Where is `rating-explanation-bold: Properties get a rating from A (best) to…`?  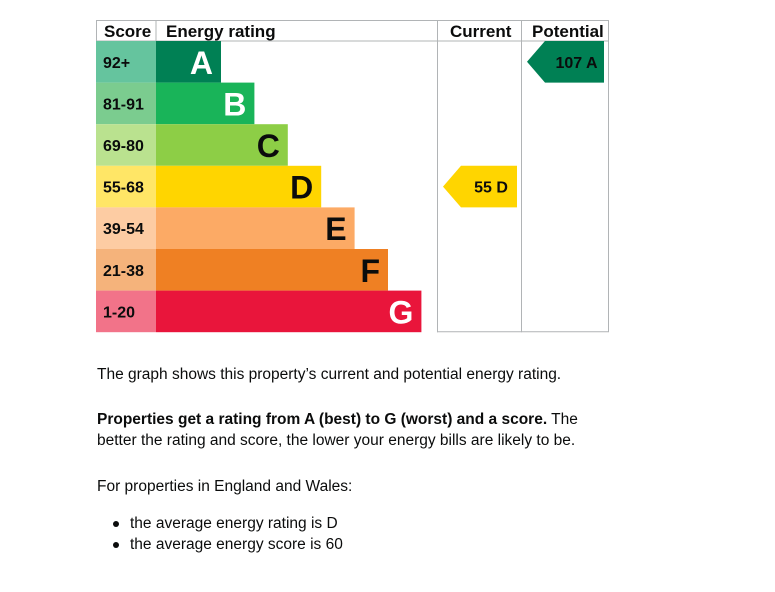
rating-explanation-bold: Properties get a rating from A (best) to… is located at coordinates (322, 419).